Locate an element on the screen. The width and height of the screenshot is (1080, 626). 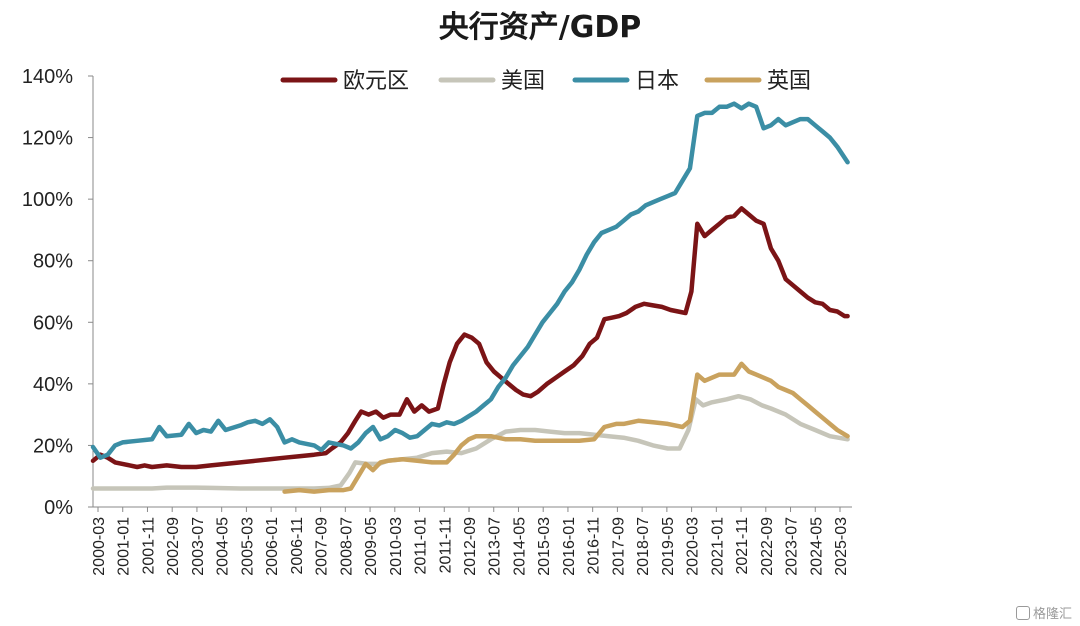
watermark-text: 格隆汇 is located at coordinates (1052, 614).